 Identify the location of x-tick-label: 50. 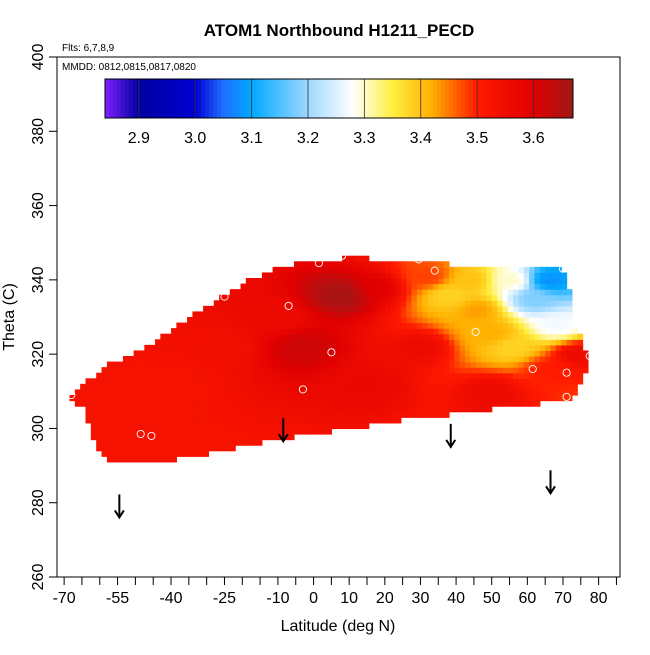
(492, 598).